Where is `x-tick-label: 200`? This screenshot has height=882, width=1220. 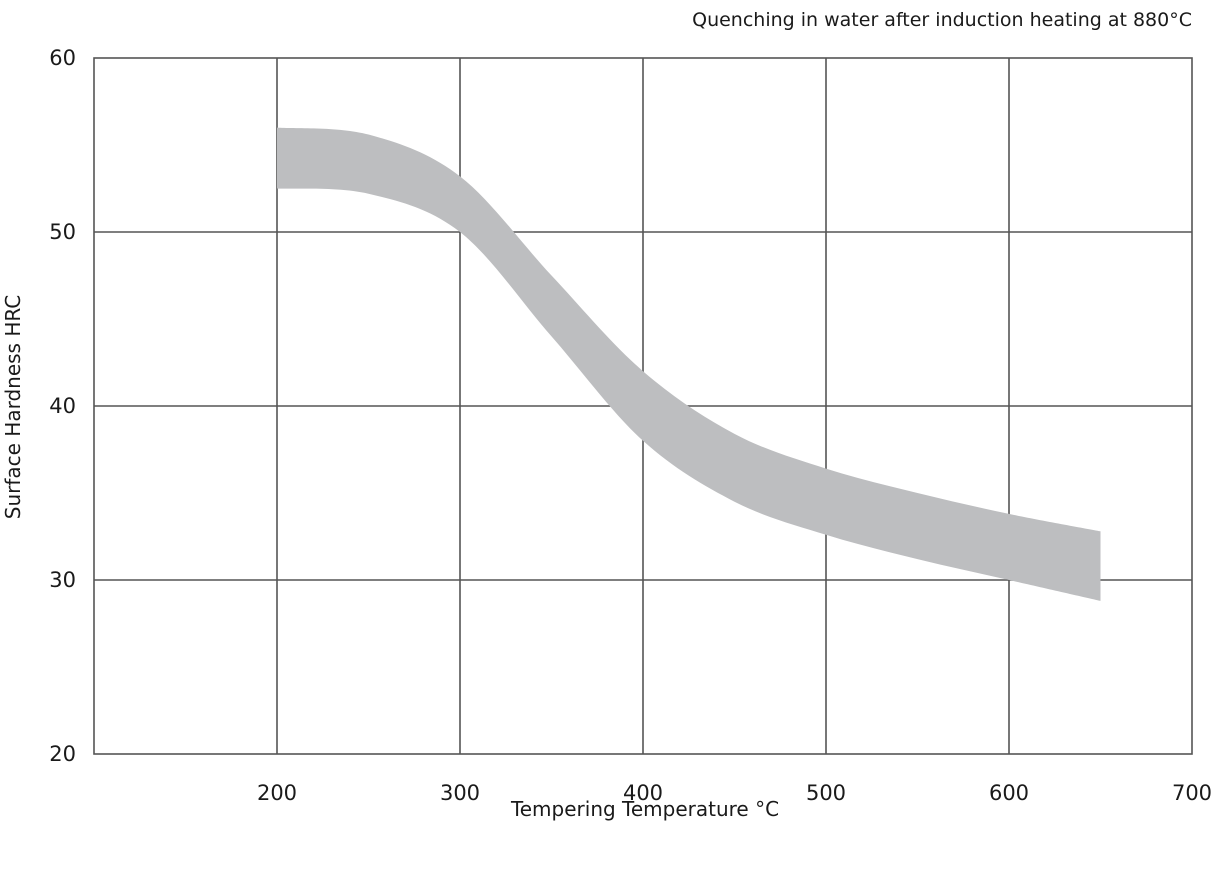 x-tick-label: 200 is located at coordinates (277, 793).